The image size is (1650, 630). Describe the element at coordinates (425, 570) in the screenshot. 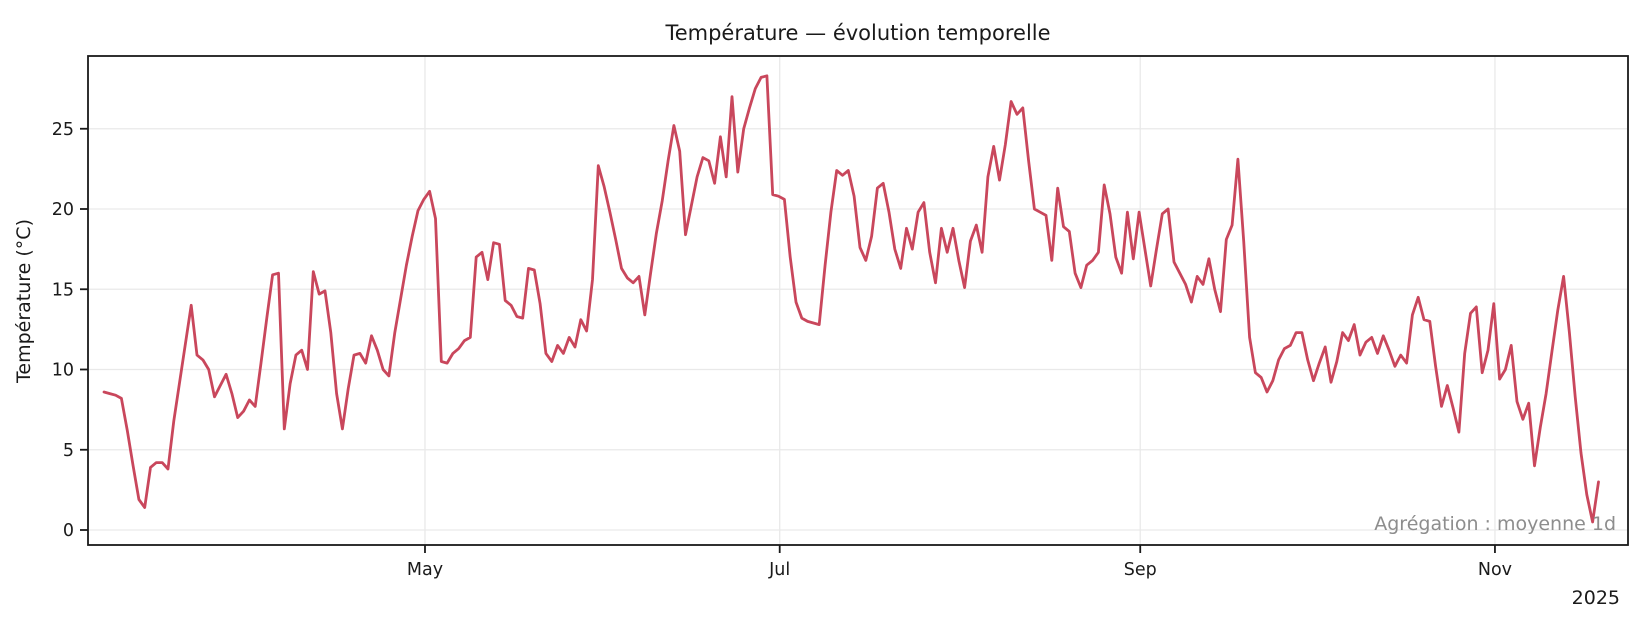

I see `x-tick-label: May` at that location.